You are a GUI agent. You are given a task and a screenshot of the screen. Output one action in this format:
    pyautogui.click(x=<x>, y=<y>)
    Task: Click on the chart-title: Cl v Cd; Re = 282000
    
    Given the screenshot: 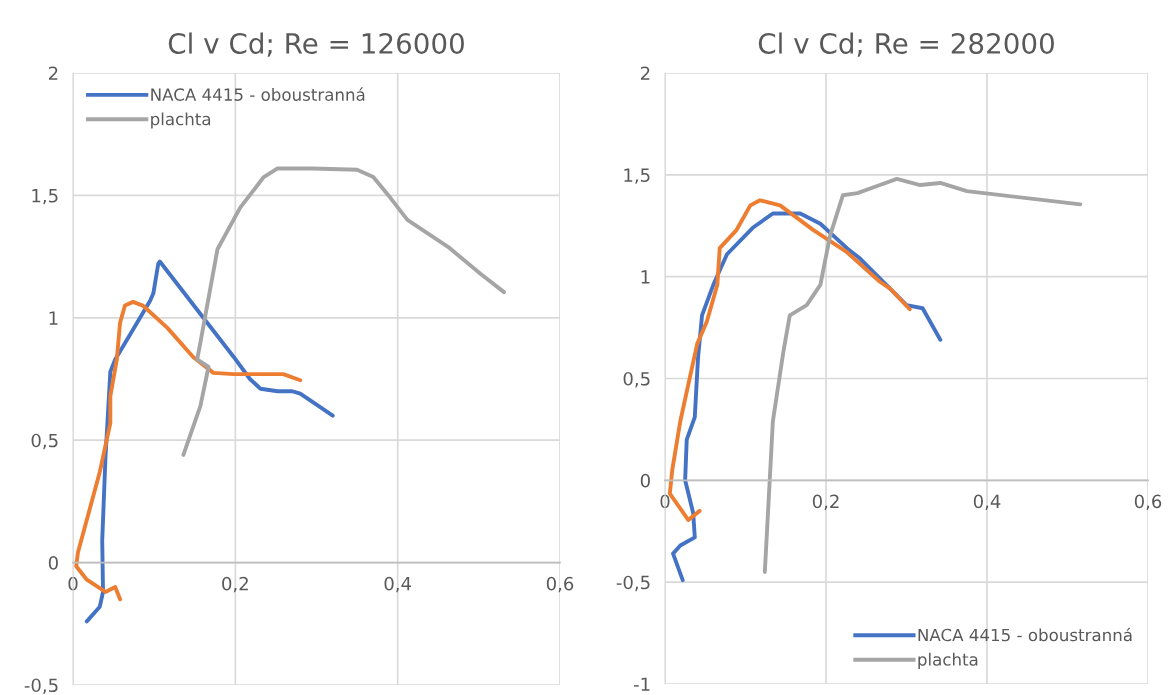 What is the action you would take?
    pyautogui.click(x=906, y=44)
    